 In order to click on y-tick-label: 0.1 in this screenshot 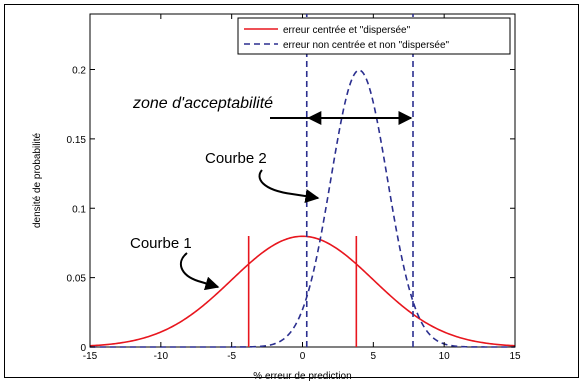, I will do `click(79, 209)`.